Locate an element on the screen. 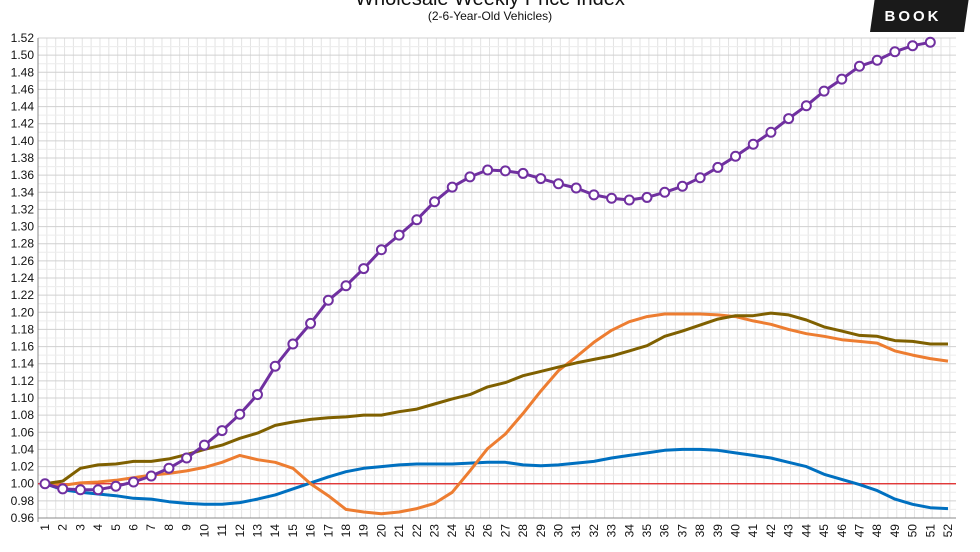  y-tick-label: 1.12 is located at coordinates (23, 381).